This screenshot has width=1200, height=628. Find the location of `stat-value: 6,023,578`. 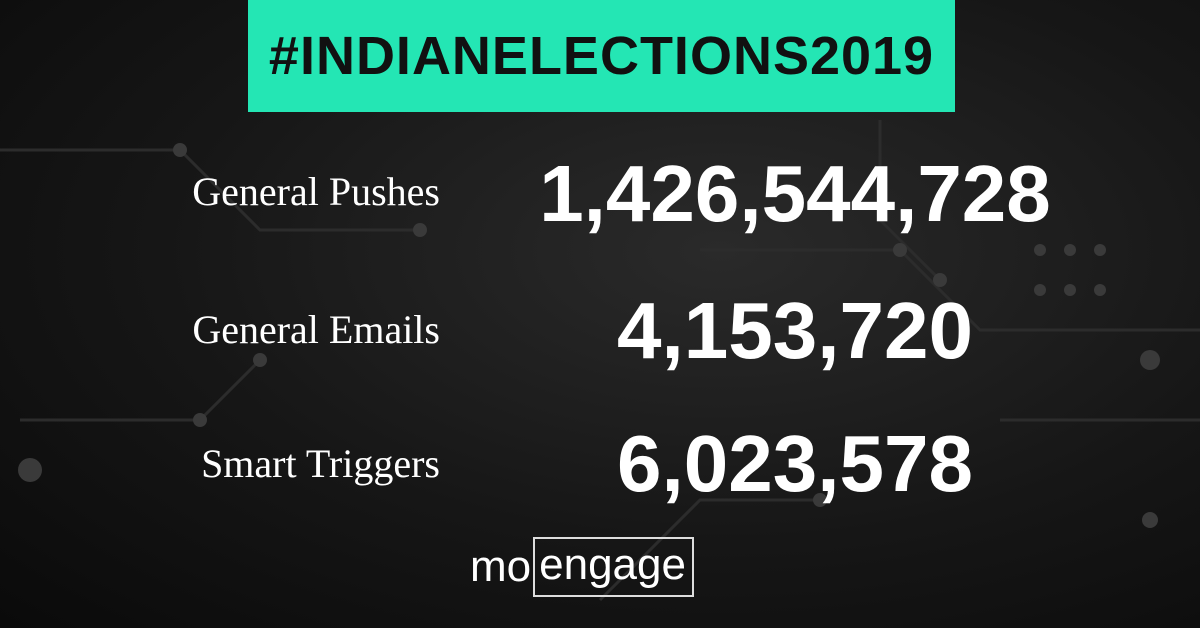

stat-value: 6,023,578 is located at coordinates (795, 463).